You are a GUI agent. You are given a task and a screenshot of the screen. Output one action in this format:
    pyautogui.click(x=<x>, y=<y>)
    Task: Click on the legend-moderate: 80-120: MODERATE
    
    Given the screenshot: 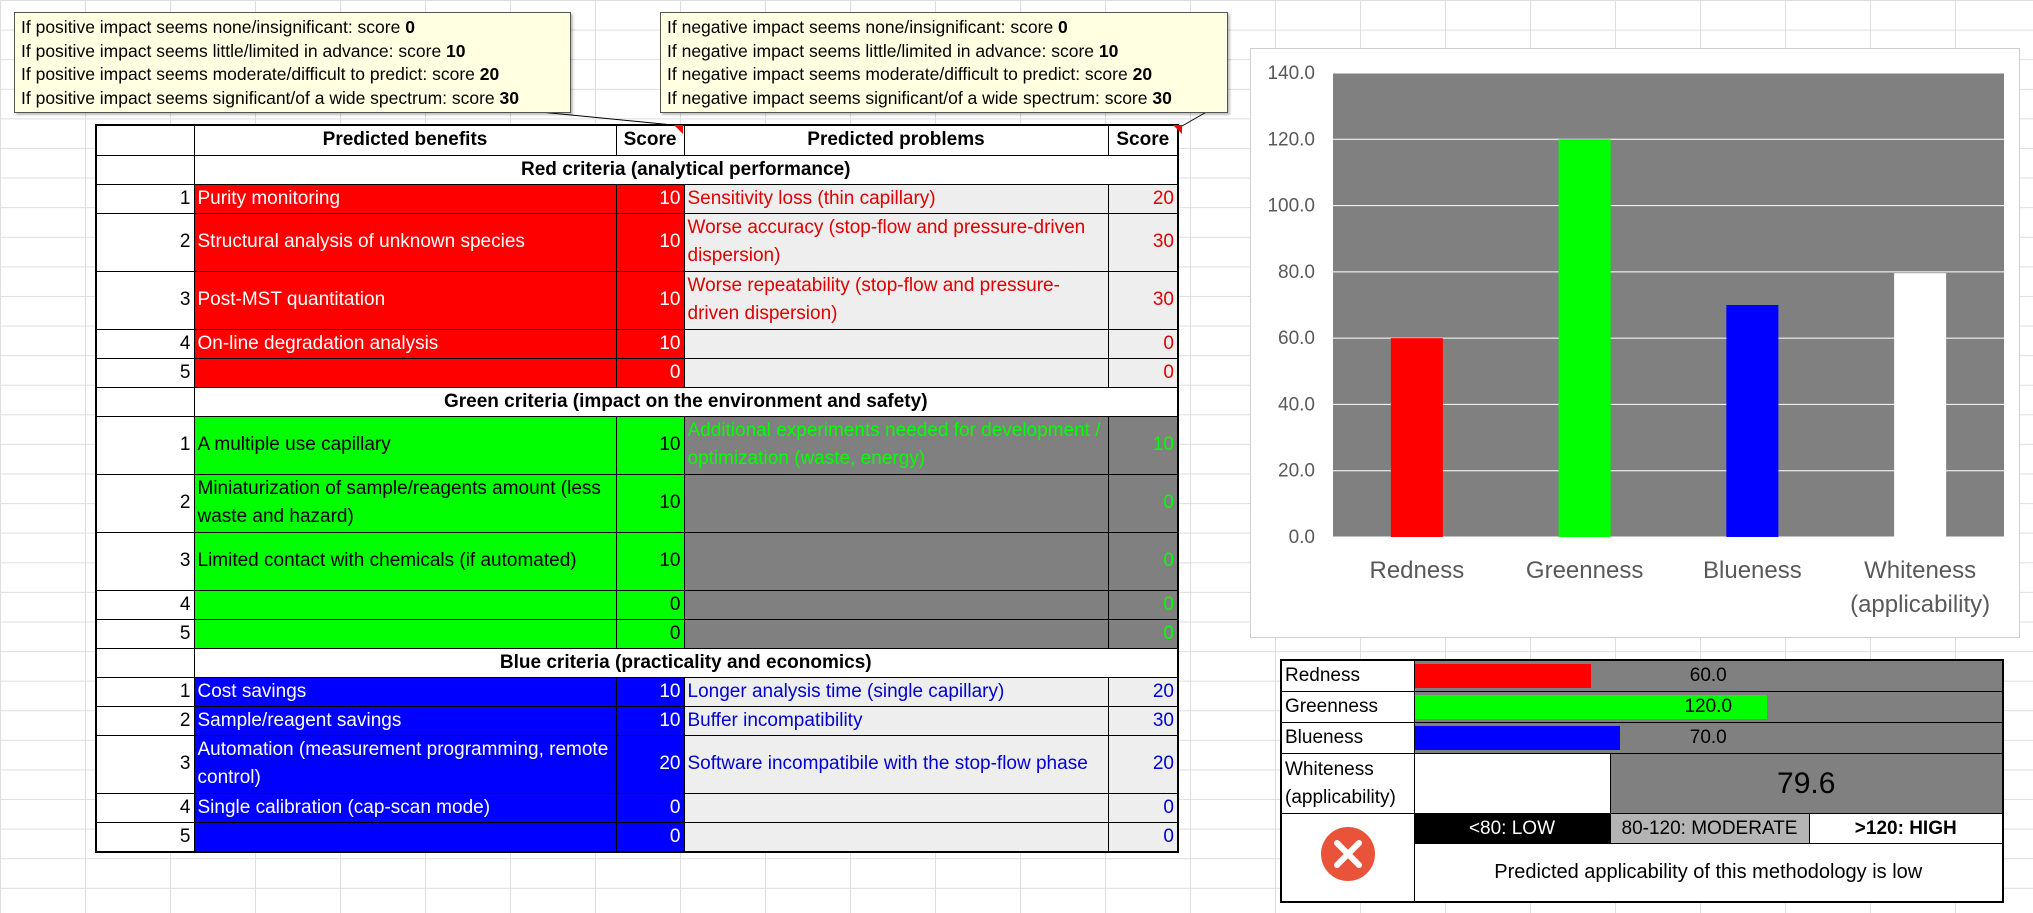 What is the action you would take?
    pyautogui.click(x=1709, y=828)
    